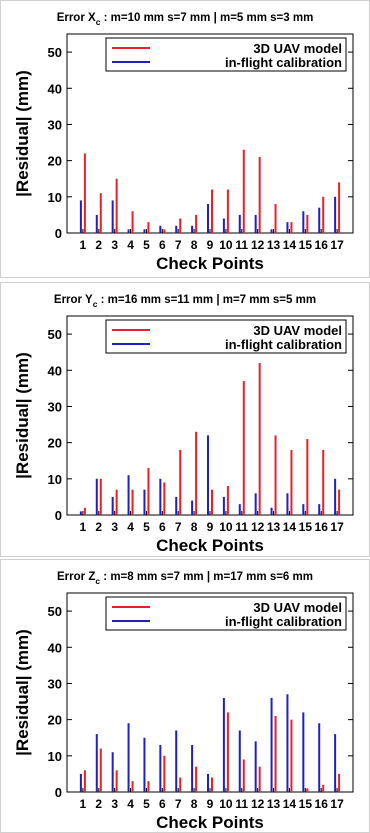 Image resolution: width=370 pixels, height=833 pixels. Describe the element at coordinates (283, 344) in the screenshot. I see `legend-label-2: in-flight calibration` at that location.